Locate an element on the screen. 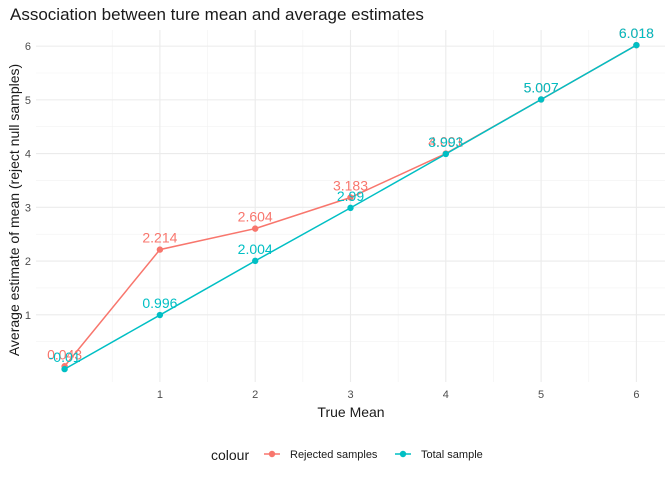 The image size is (672, 480). y-tick-label: 2 is located at coordinates (28, 262).